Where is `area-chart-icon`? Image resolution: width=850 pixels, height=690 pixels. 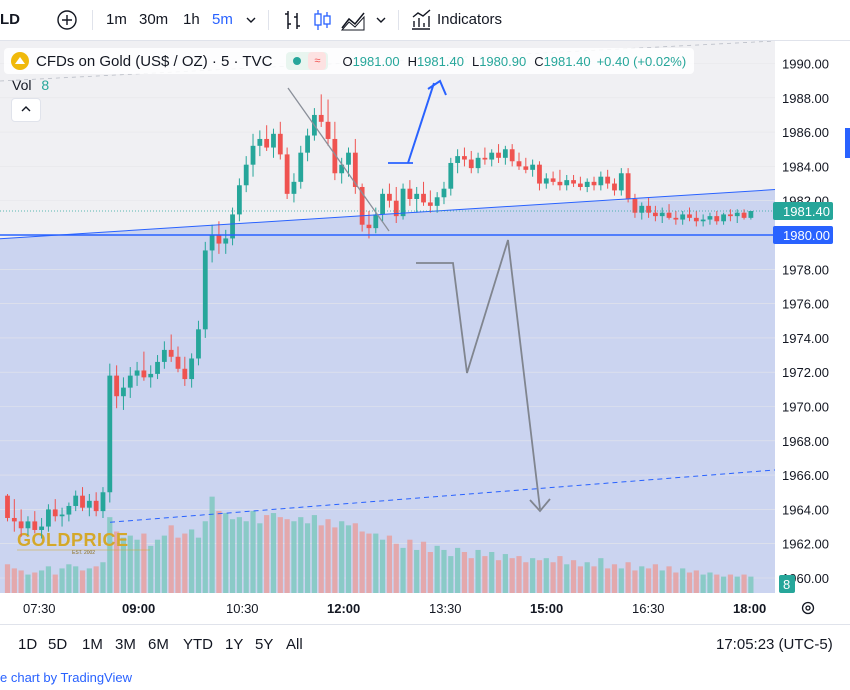
area-chart-icon is located at coordinates (353, 20).